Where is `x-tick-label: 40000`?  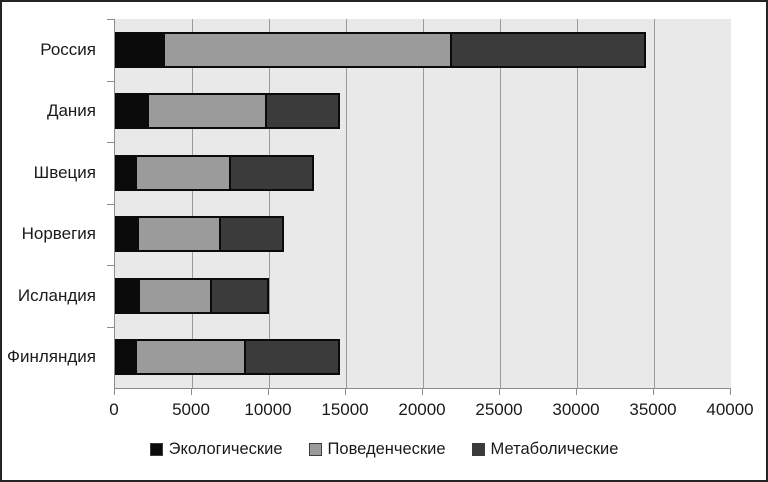
x-tick-label: 40000 is located at coordinates (730, 409).